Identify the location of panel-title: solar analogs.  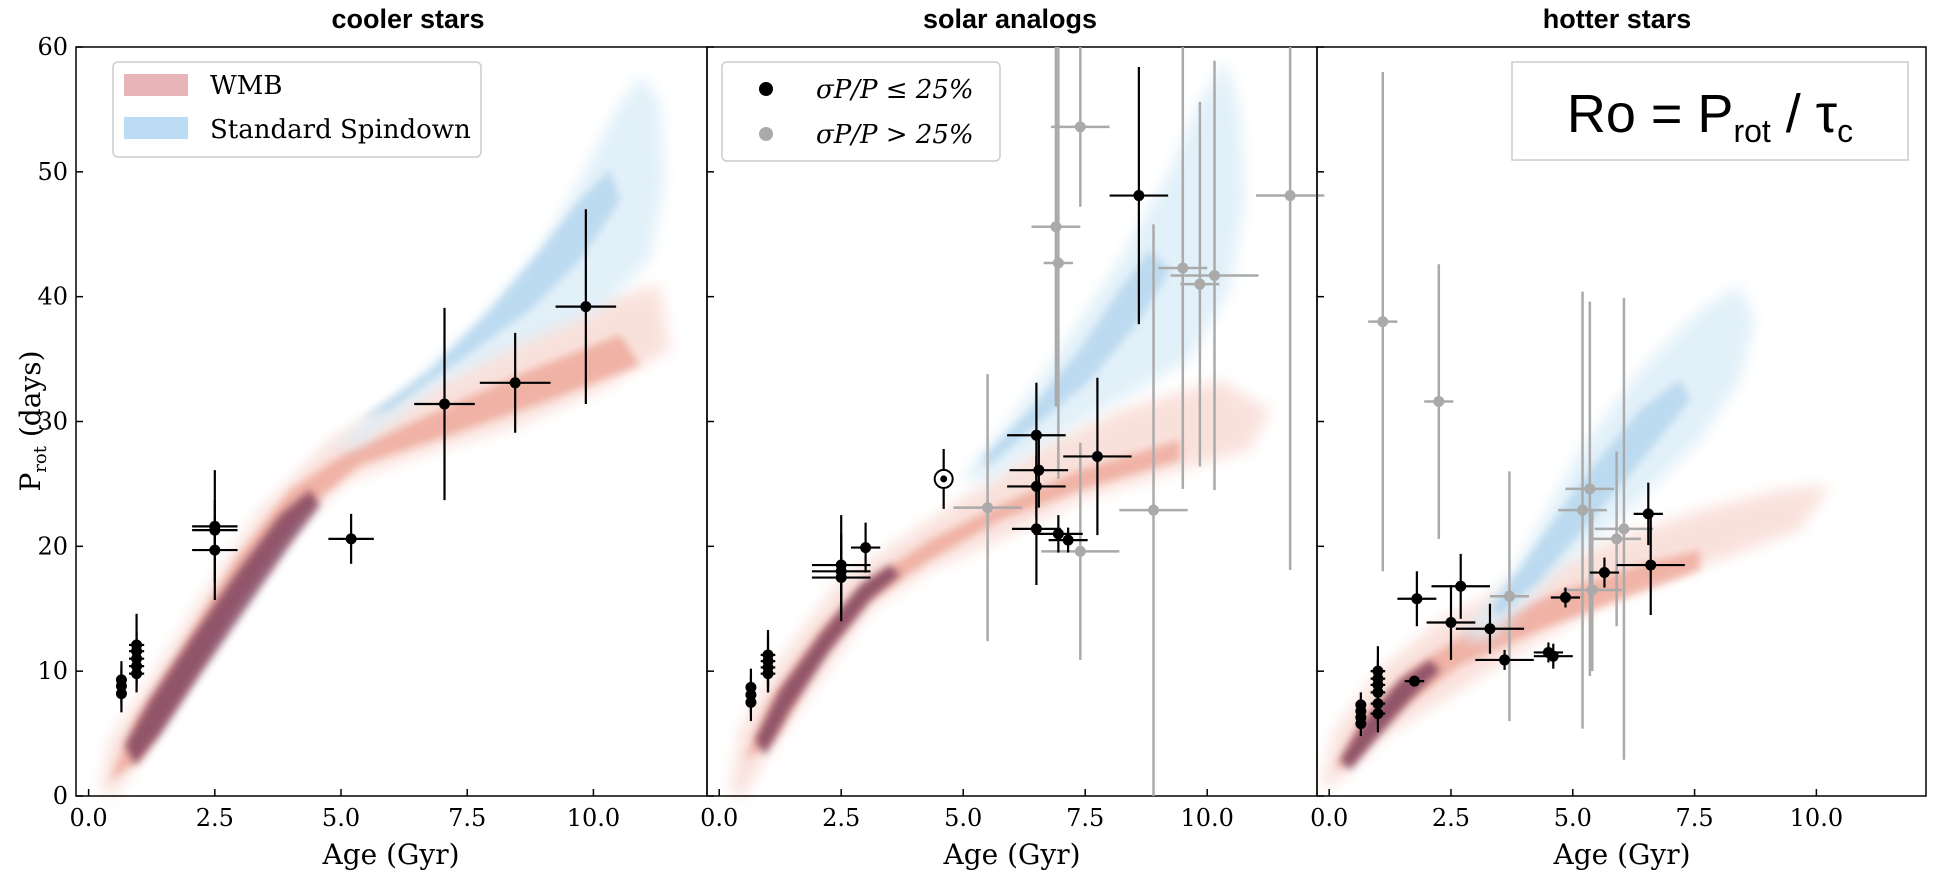
(1010, 19).